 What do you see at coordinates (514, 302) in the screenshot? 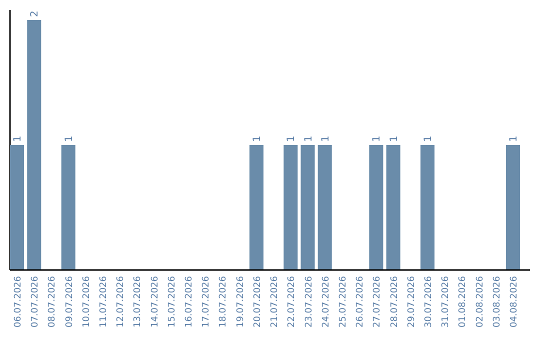
I see `x-tick-label: 04.08.2026` at bounding box center [514, 302].